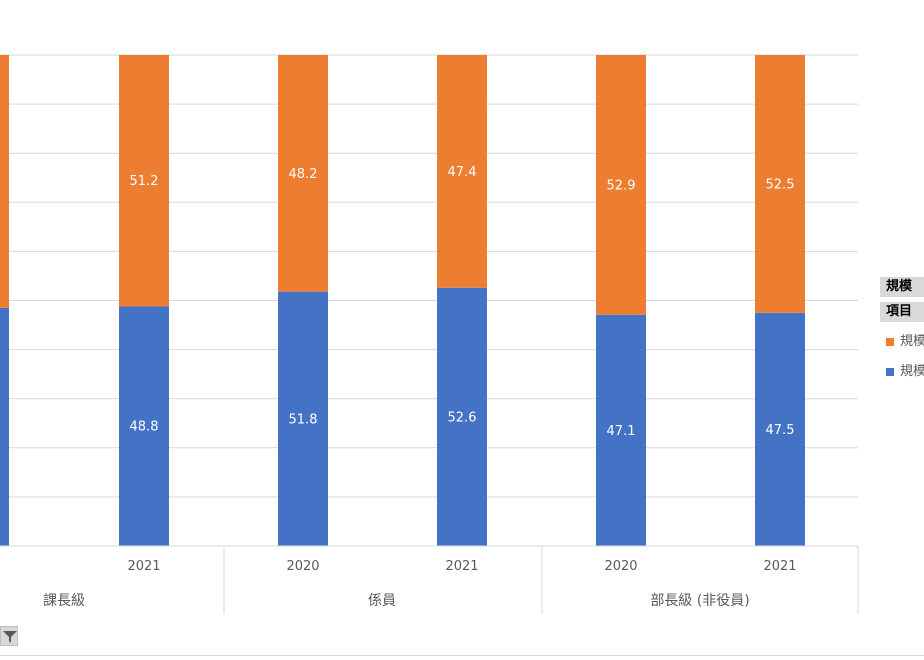 This screenshot has height=660, width=924. I want to click on data-label: 48.8, so click(144, 427).